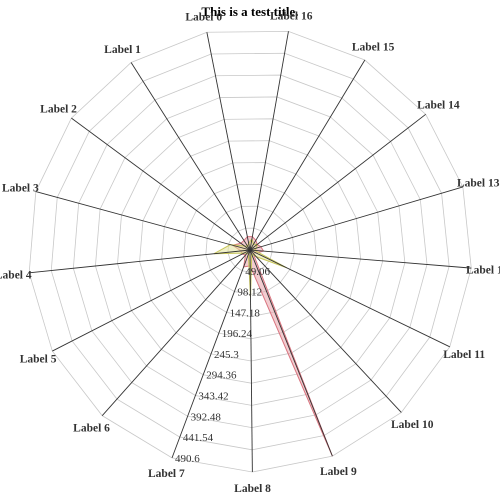 Image resolution: width=500 pixels, height=500 pixels. I want to click on category-label: Label 2, so click(58, 110).